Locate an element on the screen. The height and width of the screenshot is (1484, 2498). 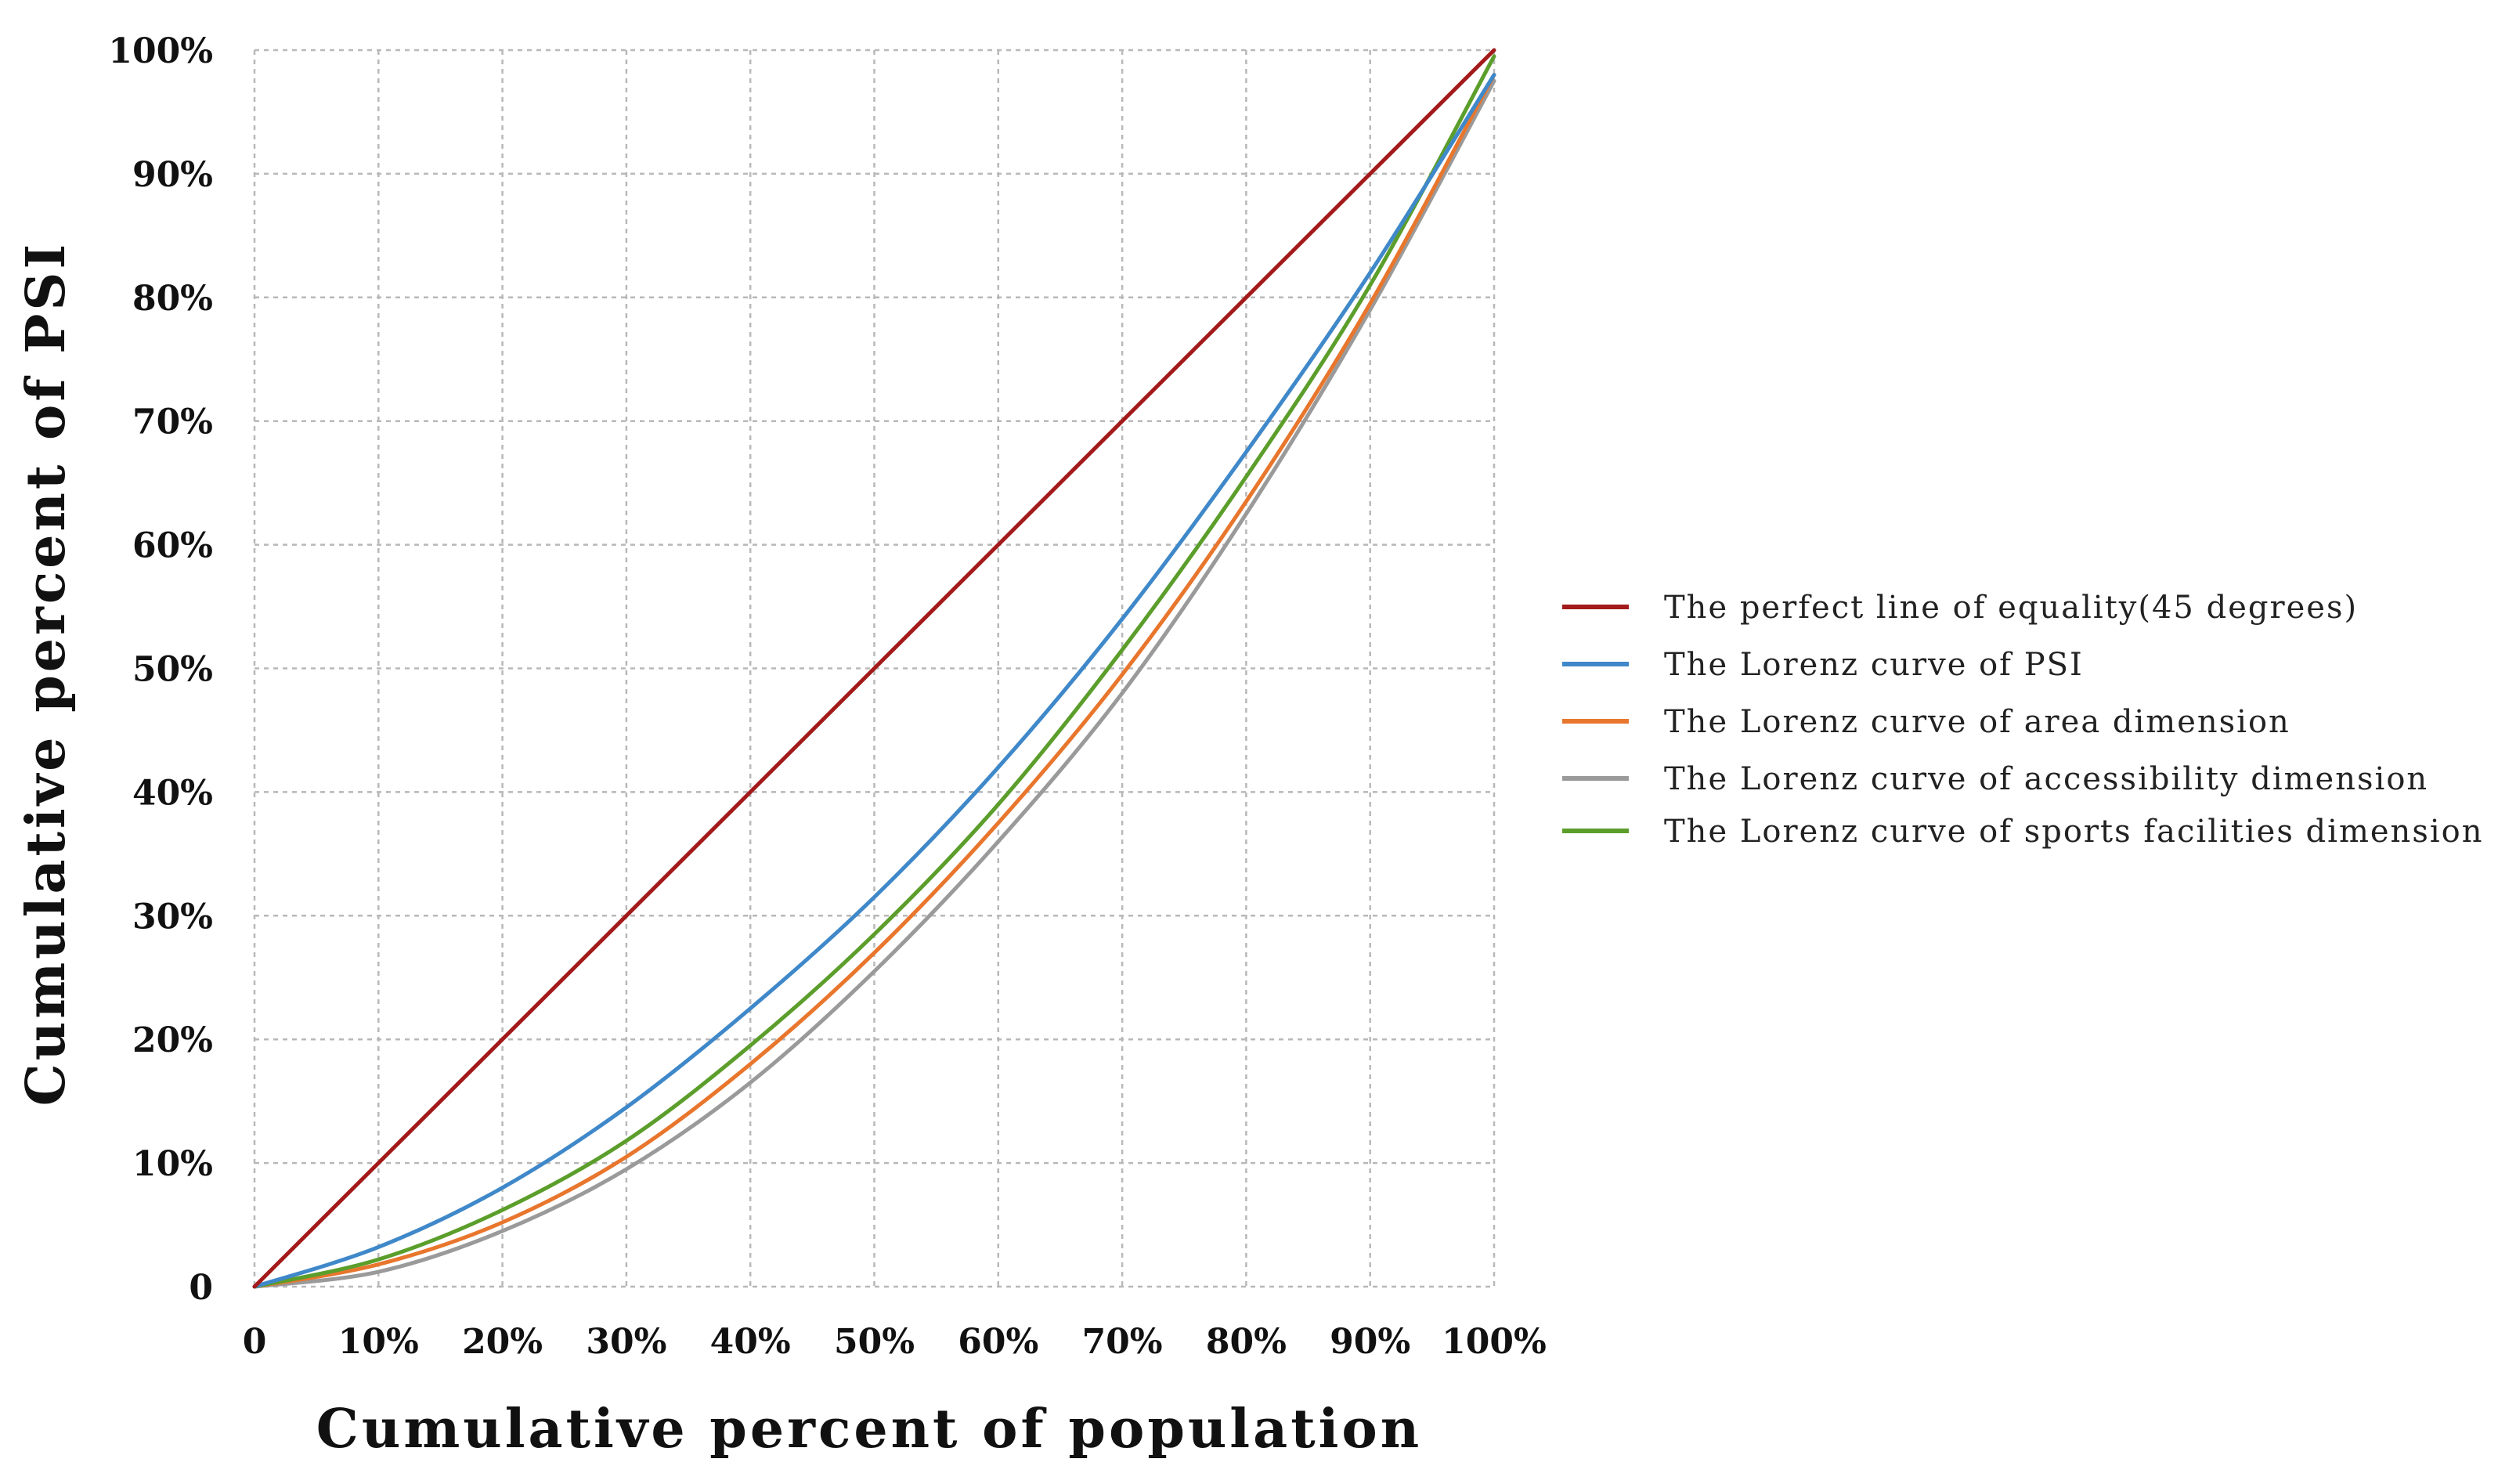
y-tick-label: 20% is located at coordinates (172, 1040).